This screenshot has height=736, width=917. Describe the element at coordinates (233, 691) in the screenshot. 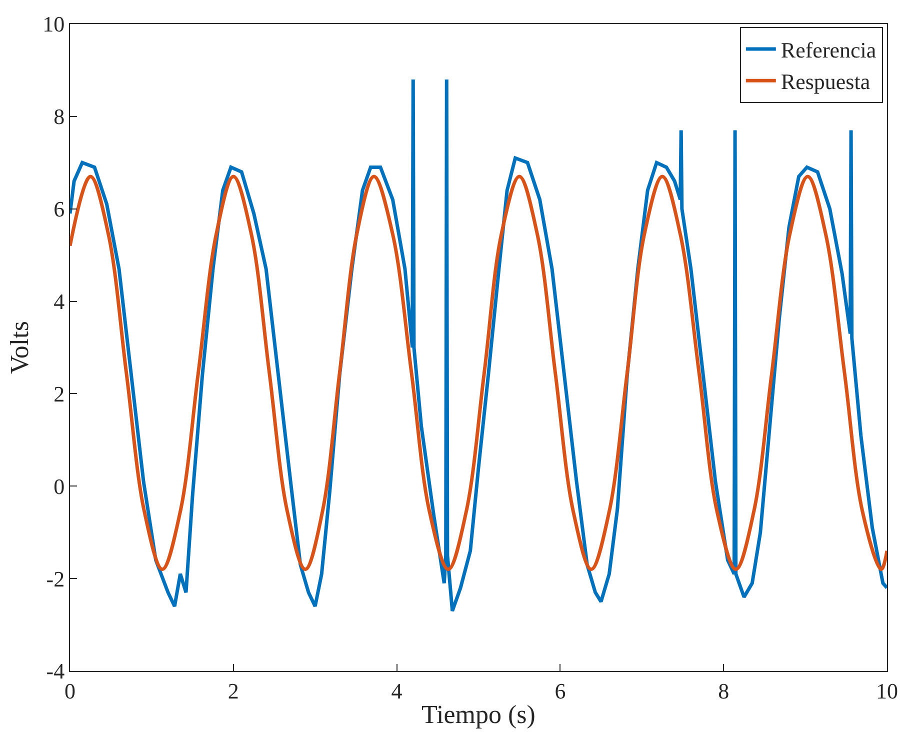

I see `x-tick-label: 2` at that location.